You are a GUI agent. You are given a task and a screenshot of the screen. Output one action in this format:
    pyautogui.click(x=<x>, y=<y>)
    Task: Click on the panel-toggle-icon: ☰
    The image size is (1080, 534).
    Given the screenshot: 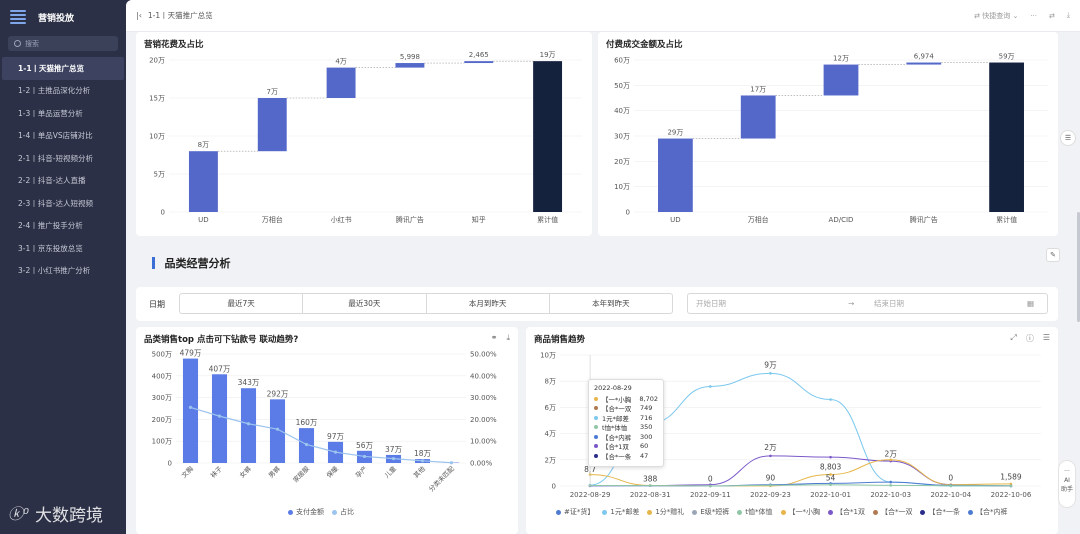 What is the action you would take?
    pyautogui.click(x=1068, y=138)
    